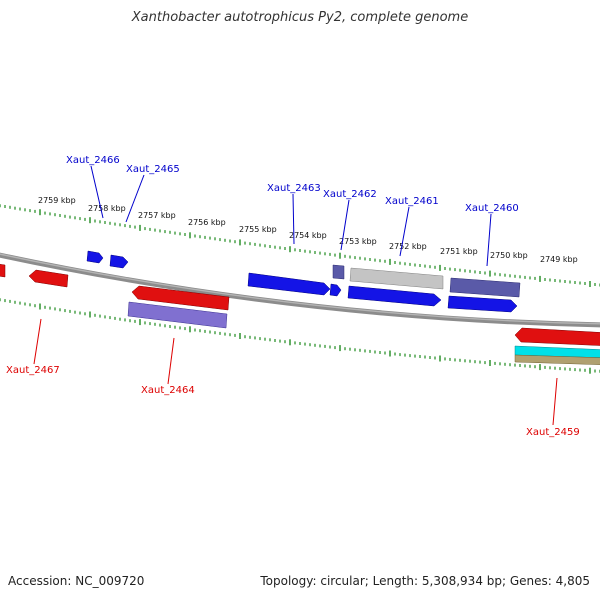 The width and height of the screenshot is (600, 600). I want to click on genome-backbone-highlight, so click(300, 289).